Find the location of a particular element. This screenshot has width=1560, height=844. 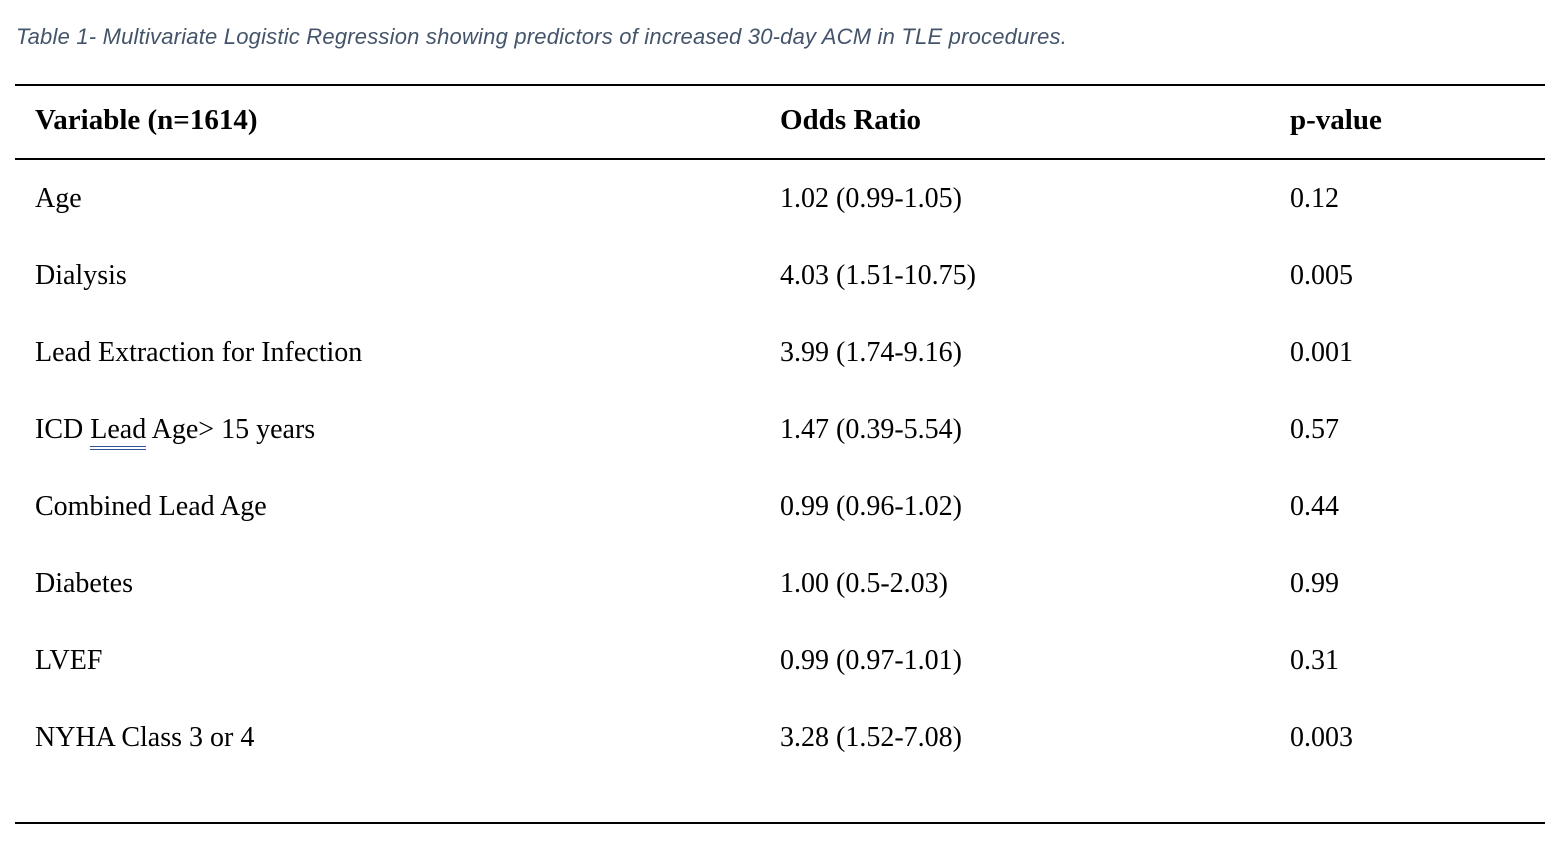

cell-variable: Combined Lead Age is located at coordinates (151, 506).